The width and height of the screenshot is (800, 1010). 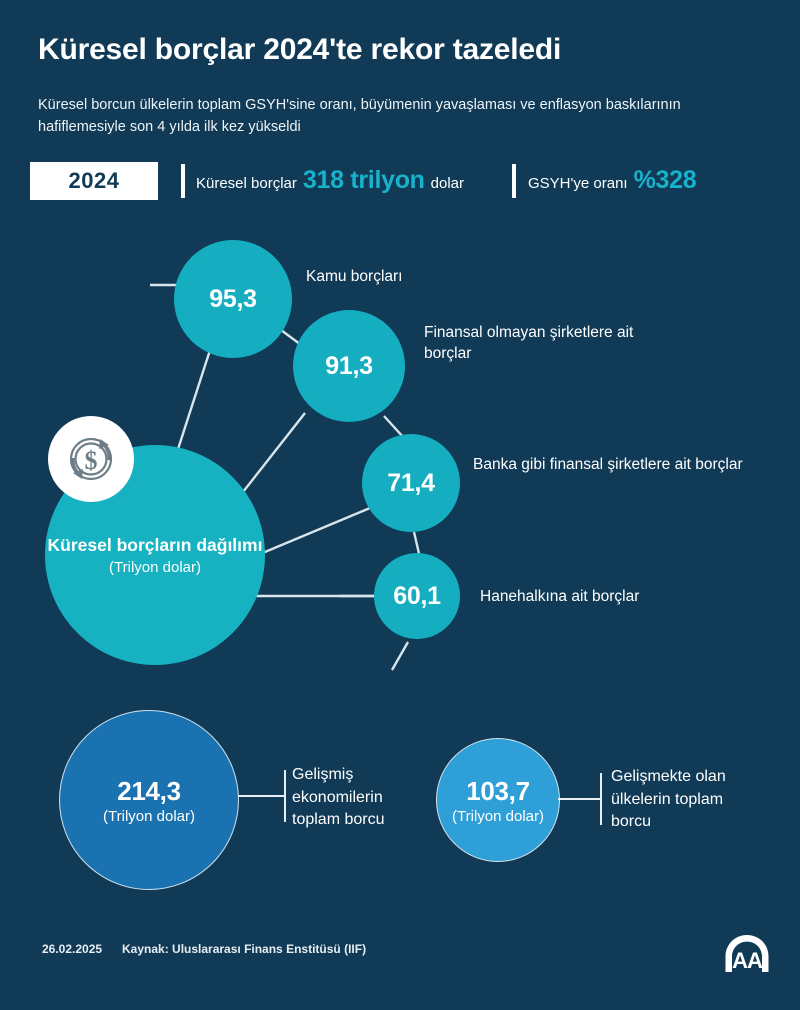 I want to click on bubble-label-kamu-borclari: Kamu borçları, so click(x=354, y=276).